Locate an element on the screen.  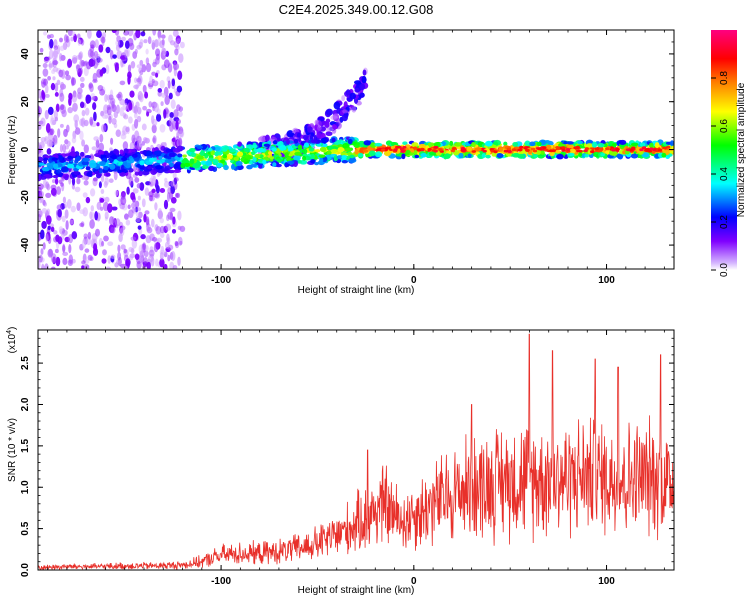
snr-x-axis-label: Height of straight line (km) is located at coordinates (356, 590).